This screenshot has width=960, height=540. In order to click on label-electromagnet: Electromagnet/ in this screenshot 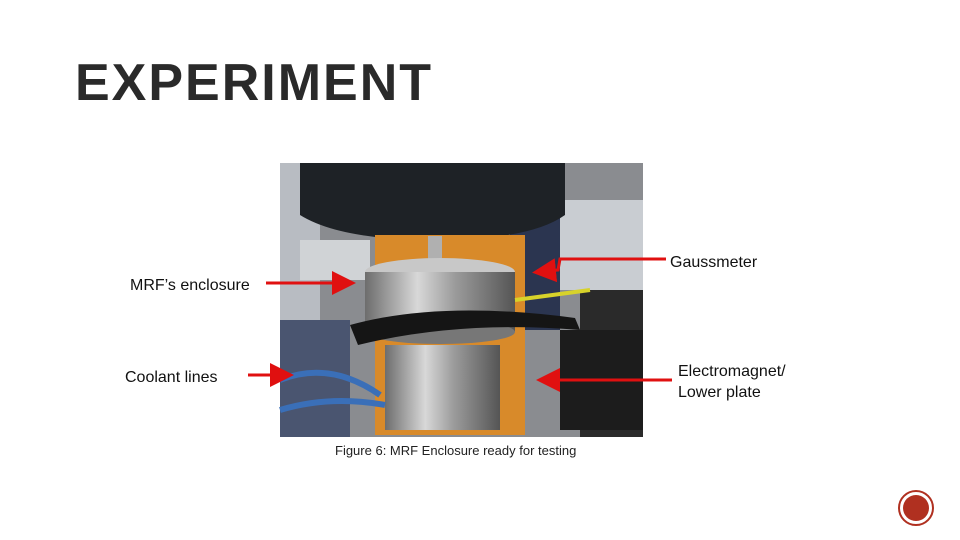, I will do `click(732, 371)`.